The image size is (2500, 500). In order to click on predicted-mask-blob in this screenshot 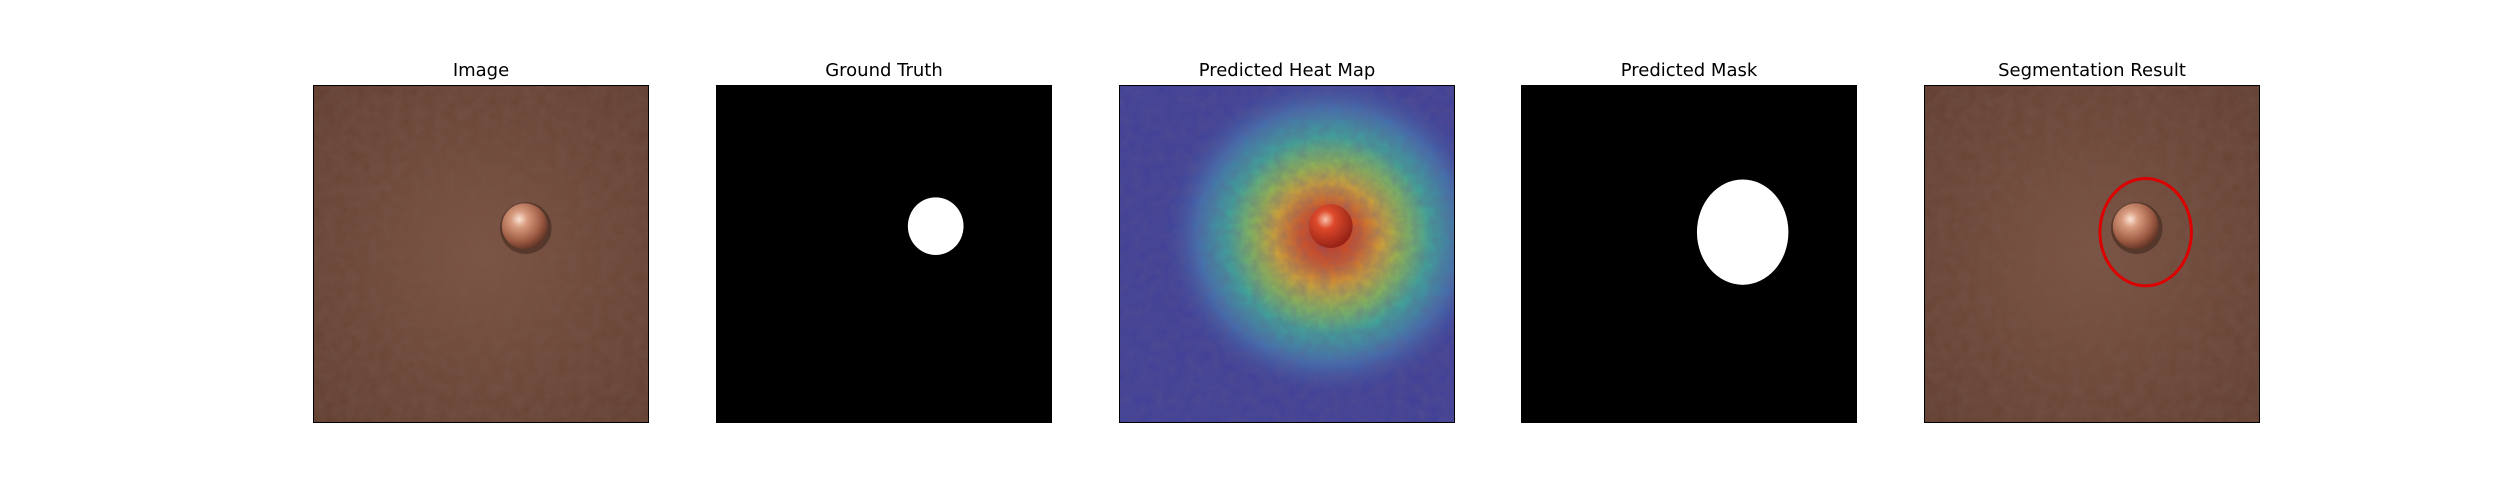, I will do `click(1742, 232)`.